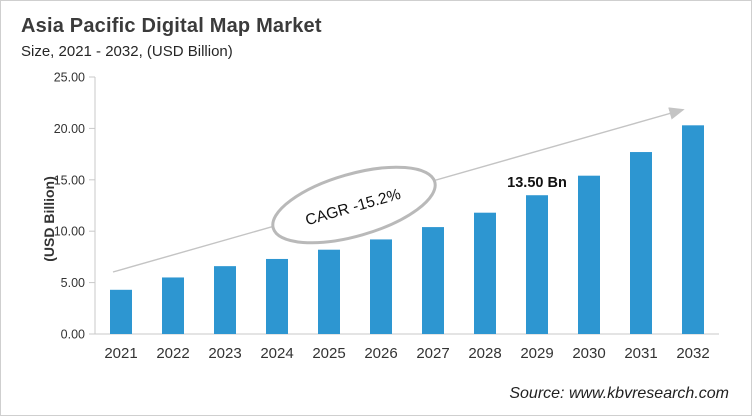 The height and width of the screenshot is (416, 752). Describe the element at coordinates (69, 232) in the screenshot. I see `y-tick-label: 10.00` at that location.